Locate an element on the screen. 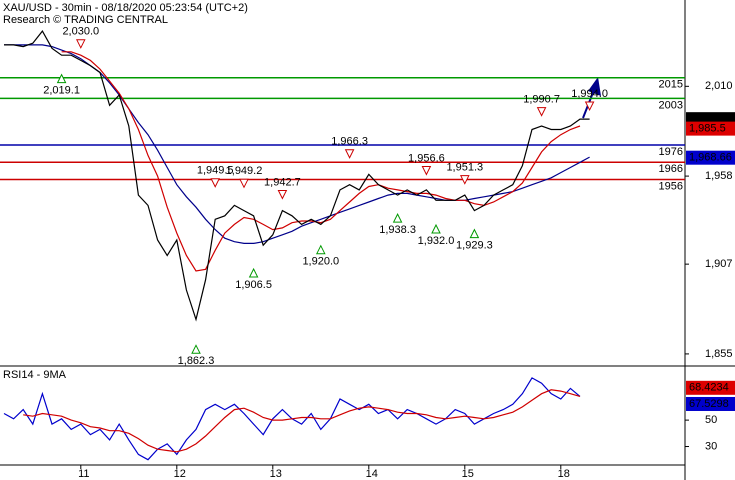  rsi-y-tick-label: 50 is located at coordinates (711, 420).